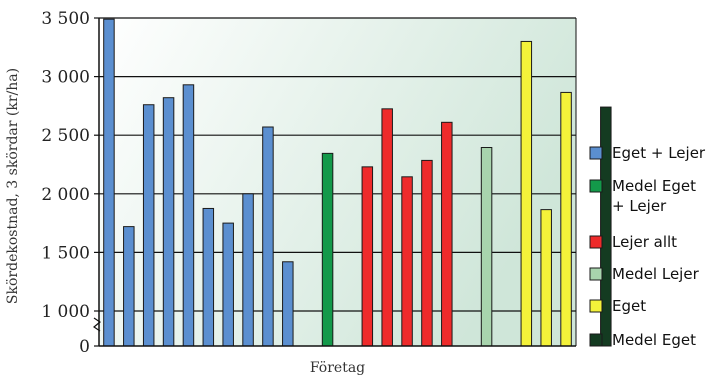 This screenshot has height=378, width=707. Describe the element at coordinates (656, 274) in the screenshot. I see `legend-label: Medel Lejer` at that location.